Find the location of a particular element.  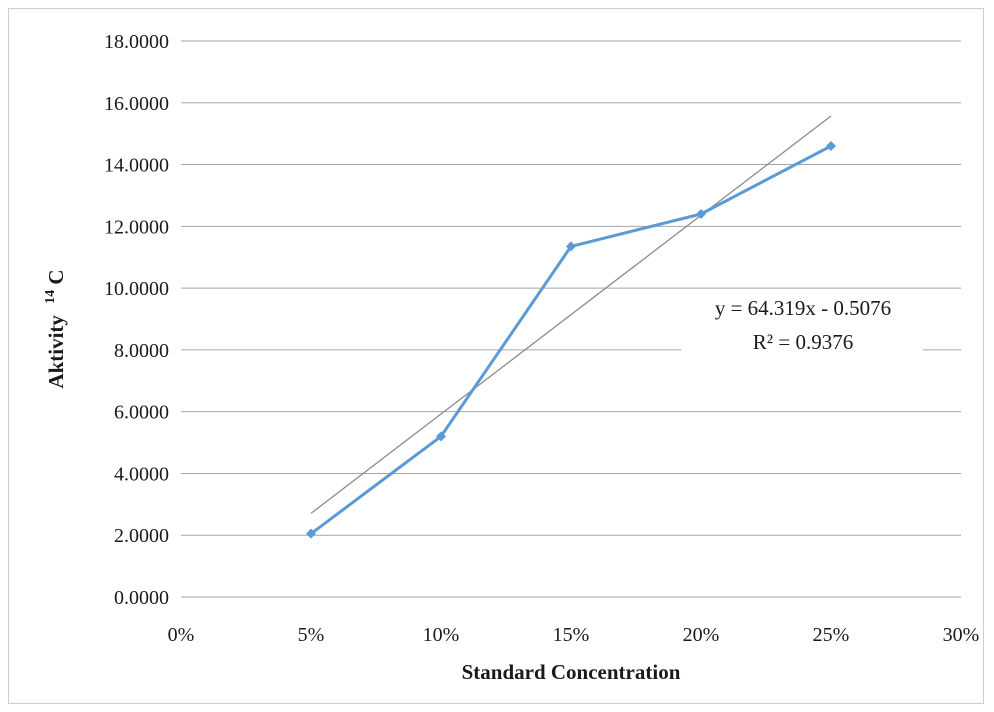

y-tick-label: 12.0000 is located at coordinates (136, 227).